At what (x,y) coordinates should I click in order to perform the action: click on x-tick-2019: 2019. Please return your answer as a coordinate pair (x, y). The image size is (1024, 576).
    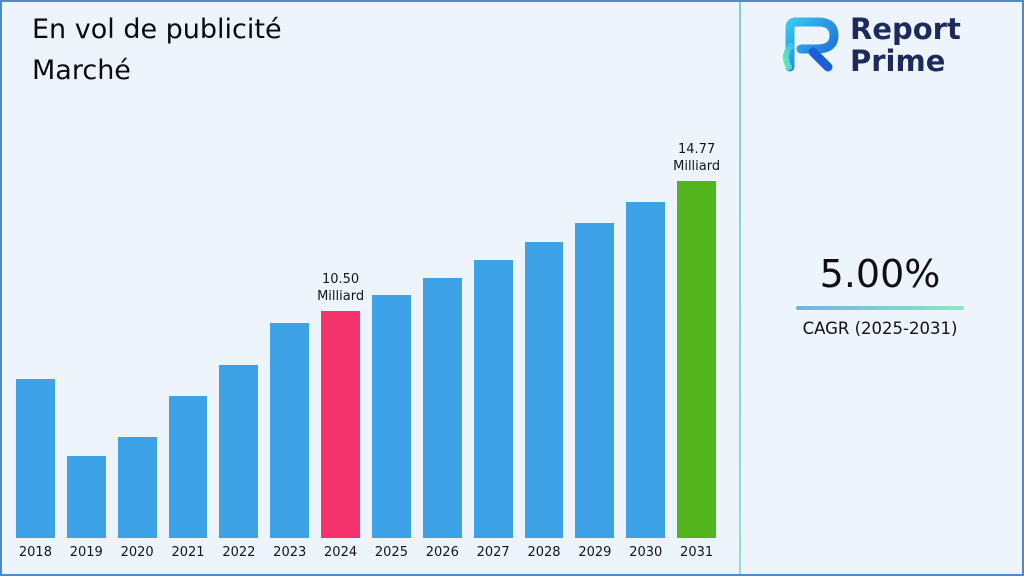
    Looking at the image, I should click on (86, 552).